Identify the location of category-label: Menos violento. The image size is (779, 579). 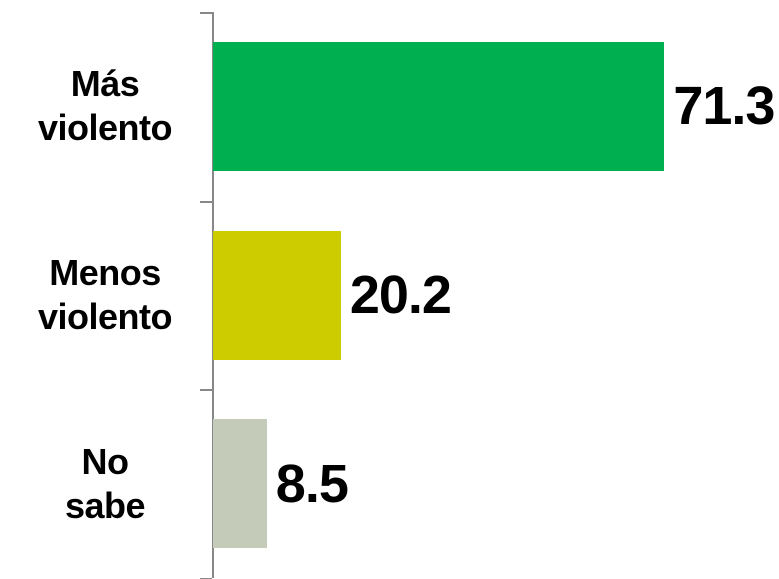
(105, 294).